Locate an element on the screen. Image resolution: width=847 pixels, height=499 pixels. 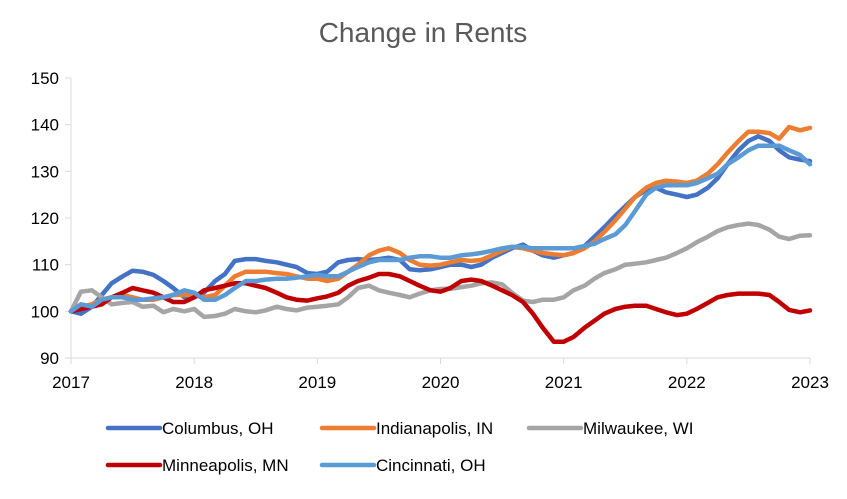
y-tick-label: 100 is located at coordinates (45, 311).